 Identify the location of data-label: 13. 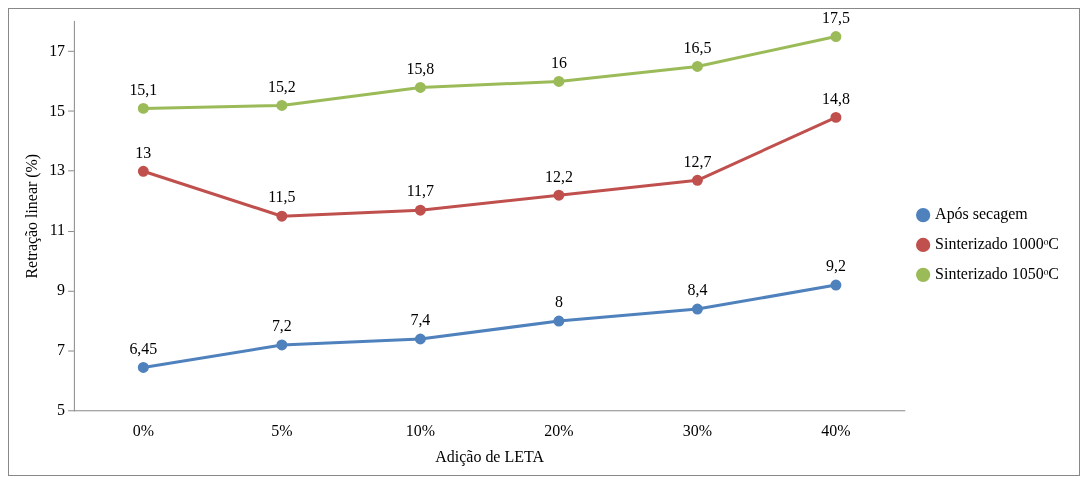
(143, 152).